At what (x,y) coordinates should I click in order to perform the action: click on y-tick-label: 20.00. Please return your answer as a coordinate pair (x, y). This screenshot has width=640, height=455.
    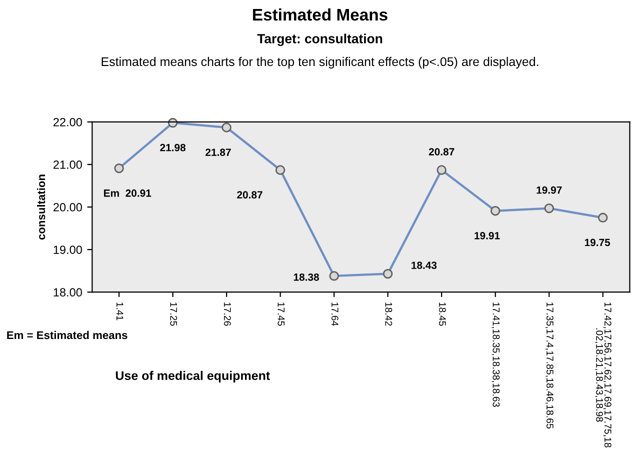
    Looking at the image, I should click on (67, 207).